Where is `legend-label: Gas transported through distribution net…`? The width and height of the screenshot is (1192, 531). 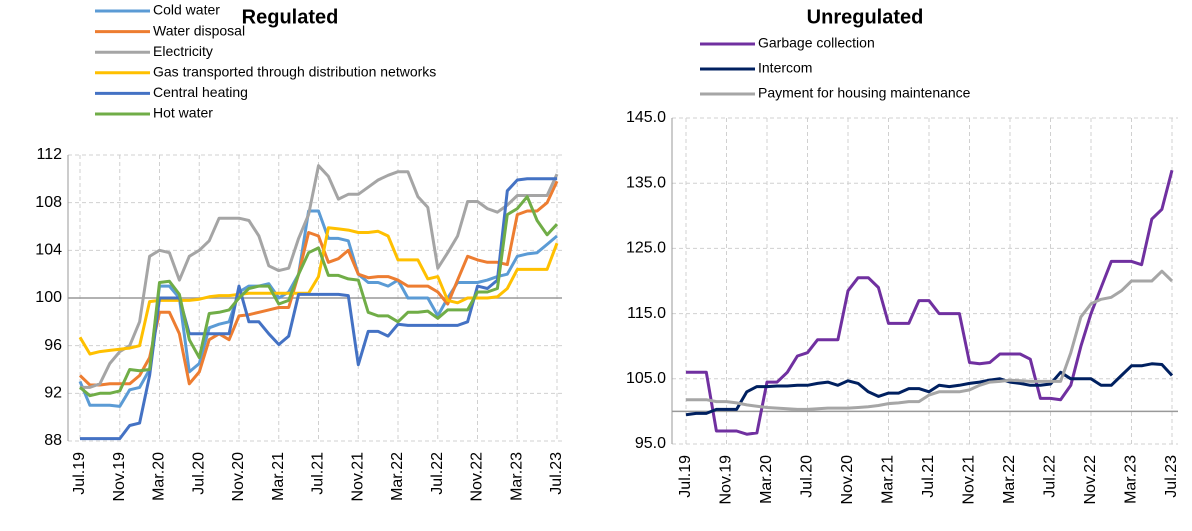
legend-label: Gas transported through distribution net… is located at coordinates (294, 72).